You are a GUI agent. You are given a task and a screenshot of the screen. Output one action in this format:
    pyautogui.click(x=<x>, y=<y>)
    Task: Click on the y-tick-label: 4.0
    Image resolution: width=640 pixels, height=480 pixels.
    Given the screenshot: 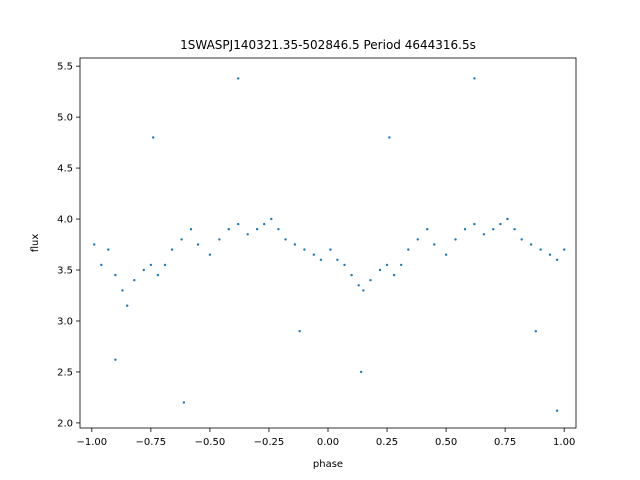 What is the action you would take?
    pyautogui.click(x=65, y=220)
    